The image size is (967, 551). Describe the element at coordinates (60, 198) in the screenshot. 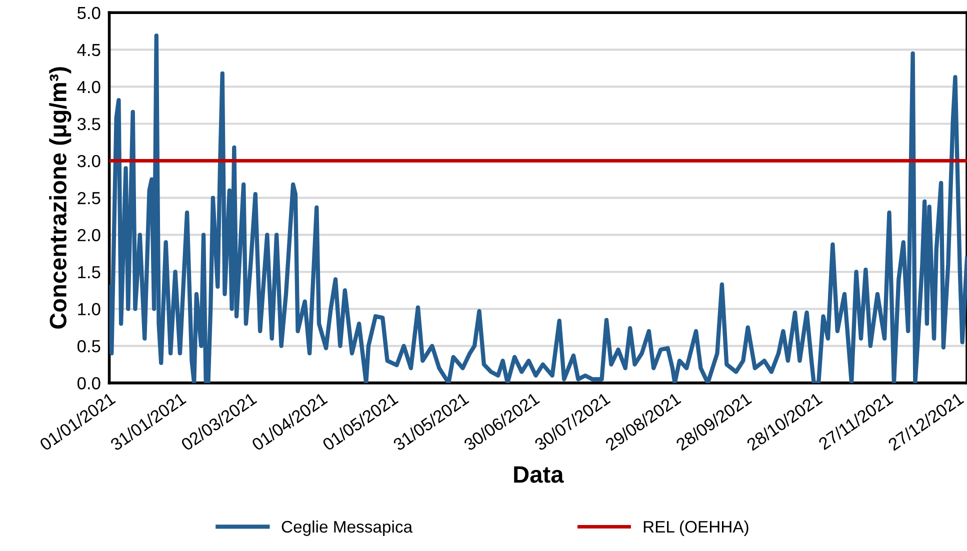

I see `y-axis-title: Concentrazione (μg/m³)` at that location.